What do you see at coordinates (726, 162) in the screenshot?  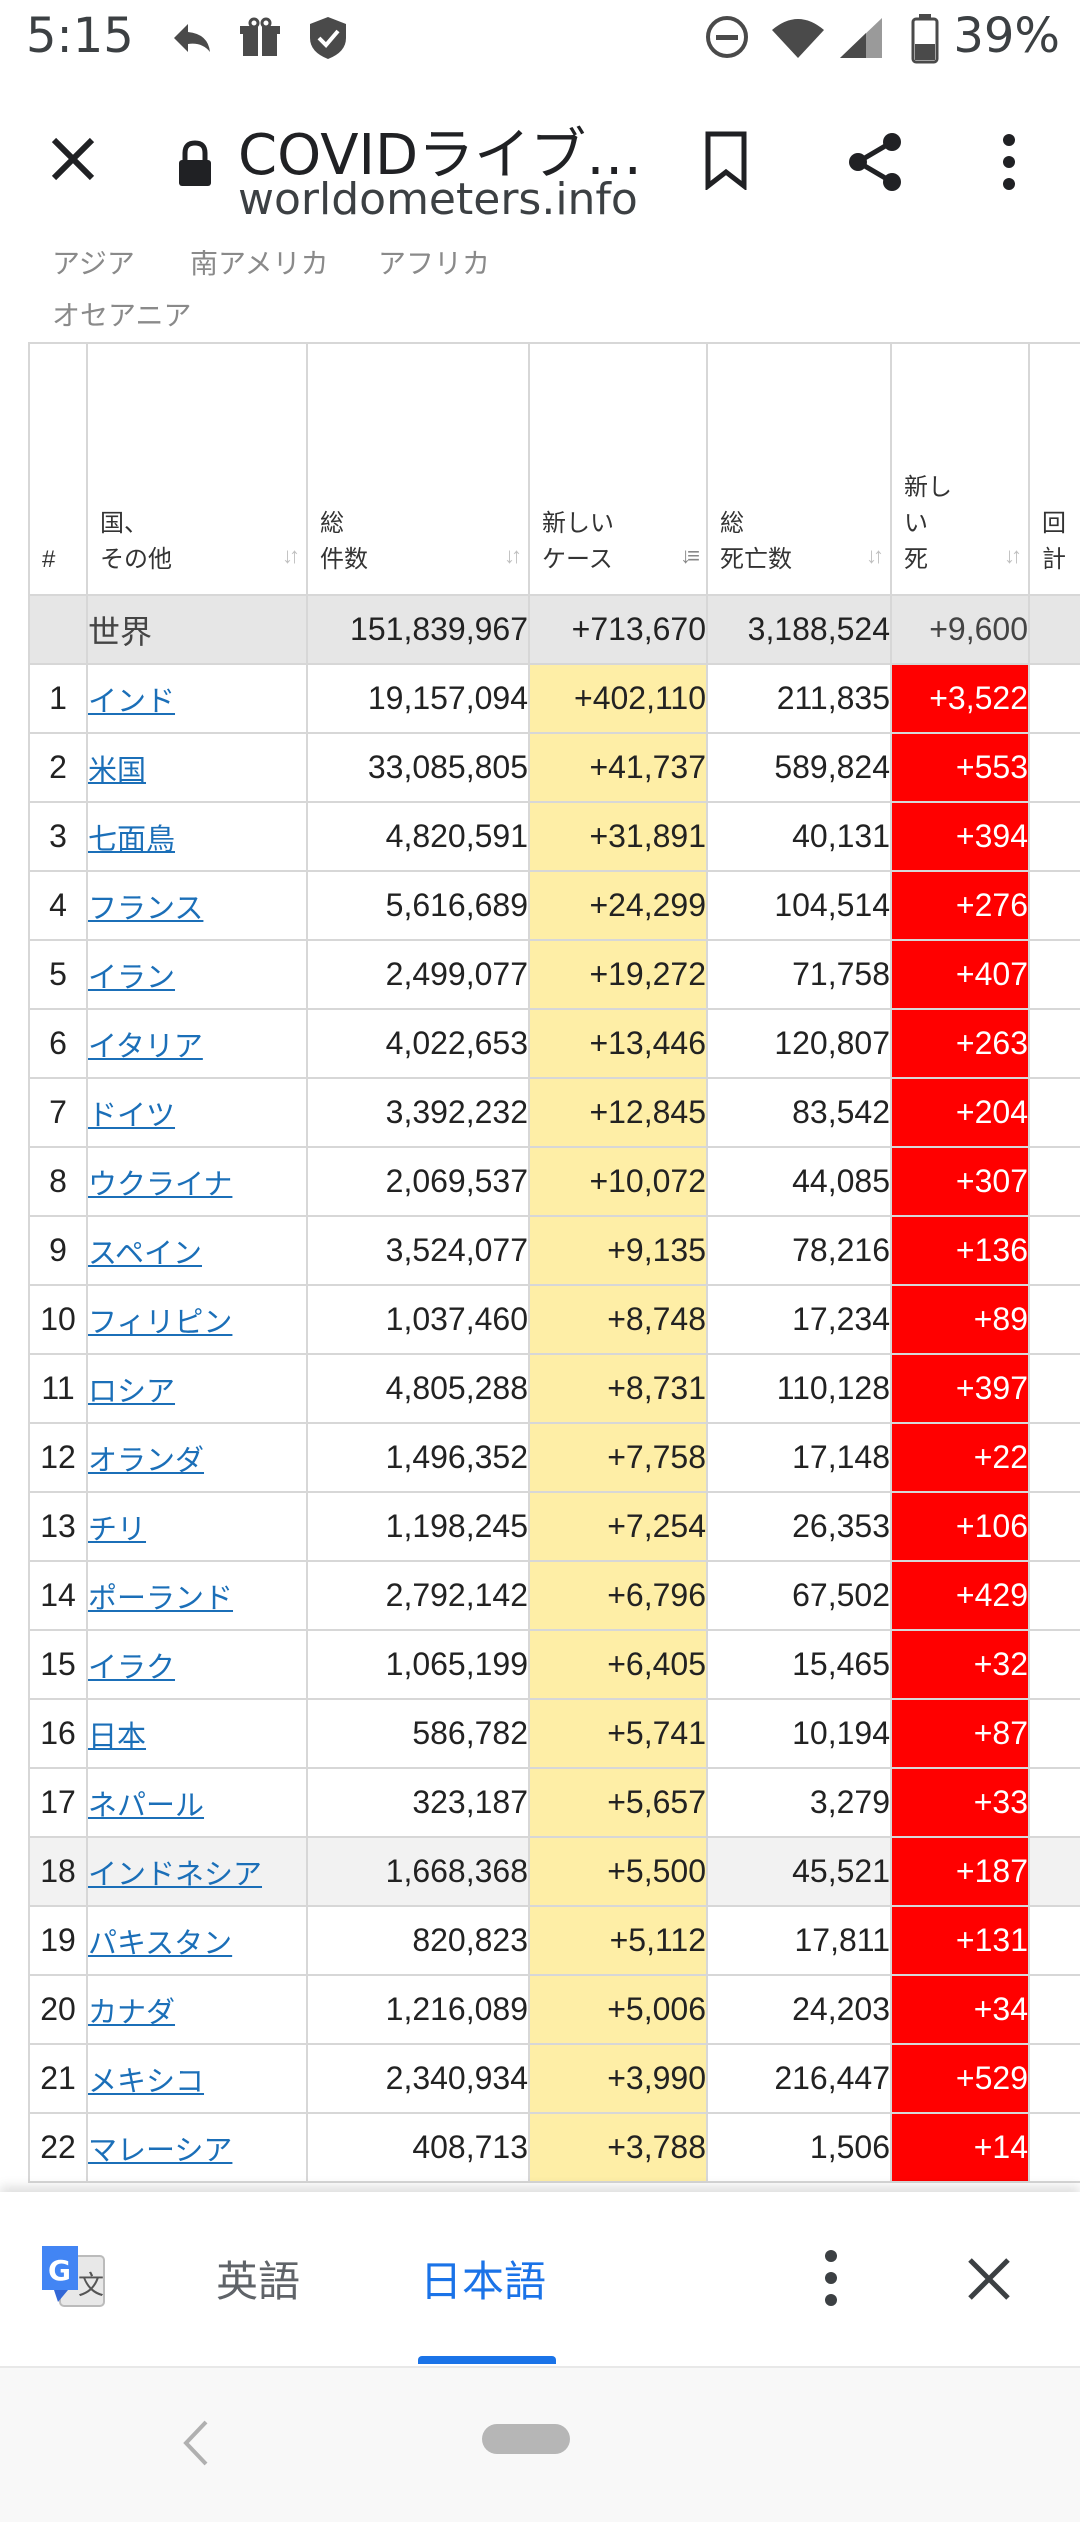 I see `bookmark-icon` at bounding box center [726, 162].